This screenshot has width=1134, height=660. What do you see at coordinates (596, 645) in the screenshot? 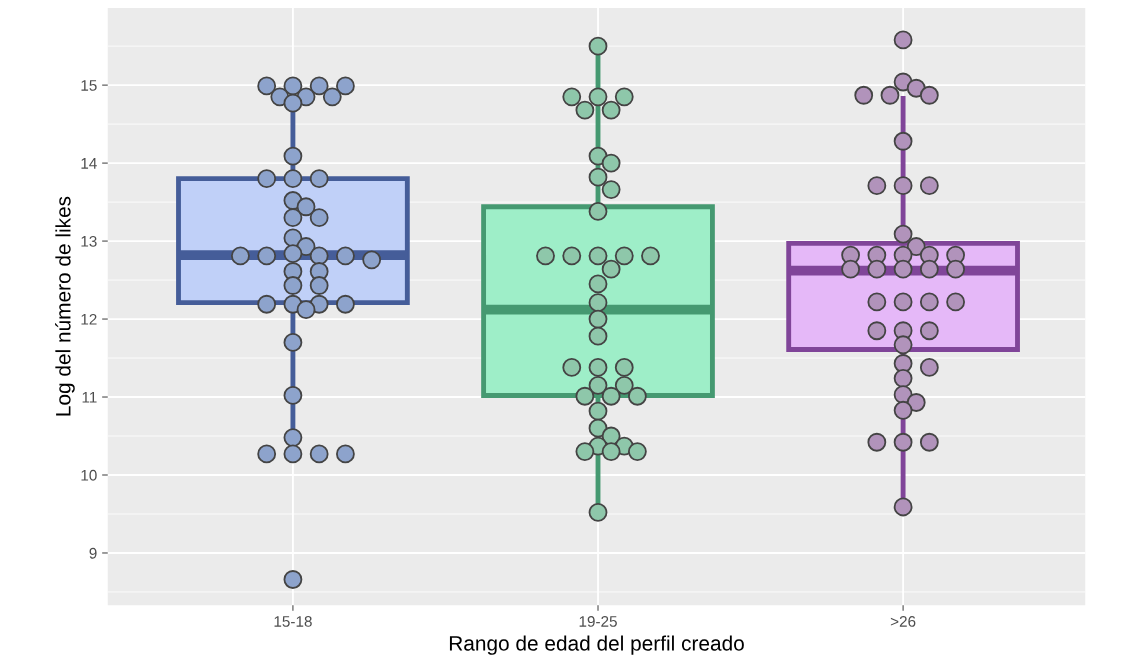
I see `x-axis-title: Rango de edad del perfil creado` at bounding box center [596, 645].